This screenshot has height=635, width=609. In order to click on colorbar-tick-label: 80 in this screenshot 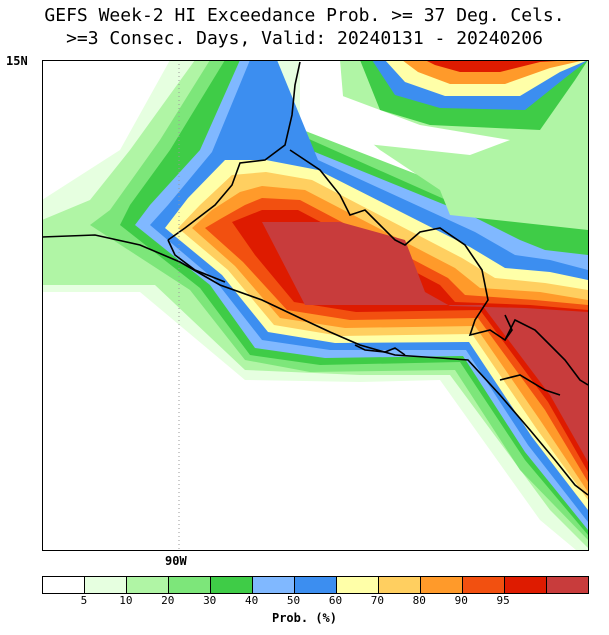, I will do `click(419, 600)`.